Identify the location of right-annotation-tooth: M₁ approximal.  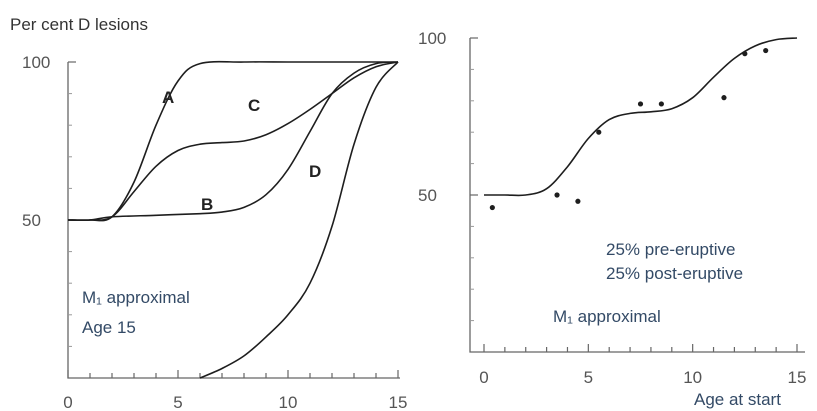
(607, 316).